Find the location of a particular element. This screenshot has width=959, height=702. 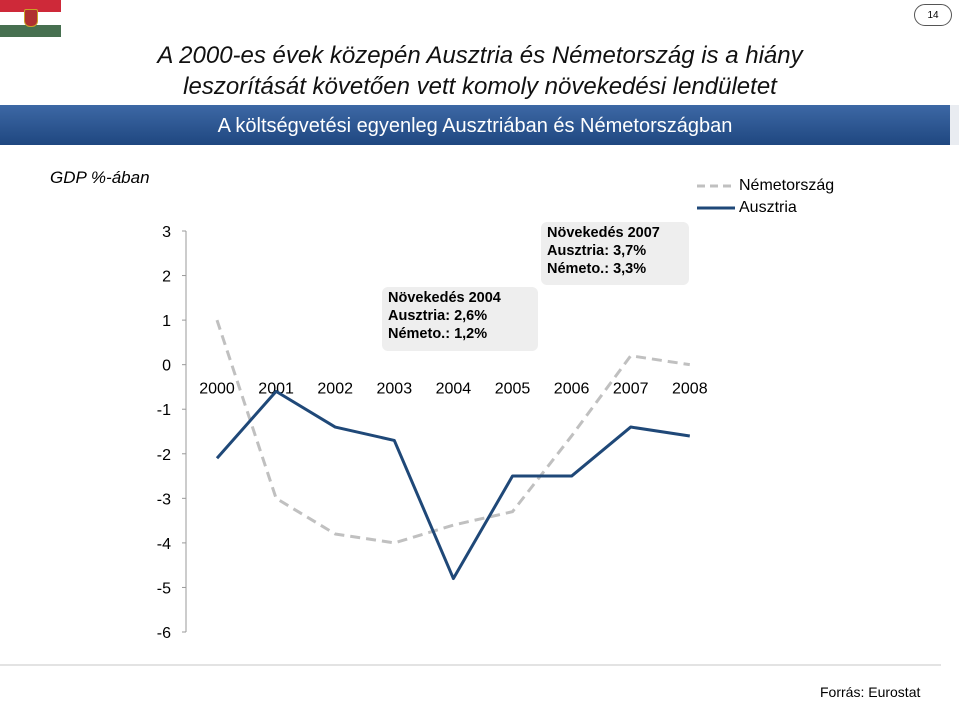

x-tick-label: 2000 is located at coordinates (217, 389).